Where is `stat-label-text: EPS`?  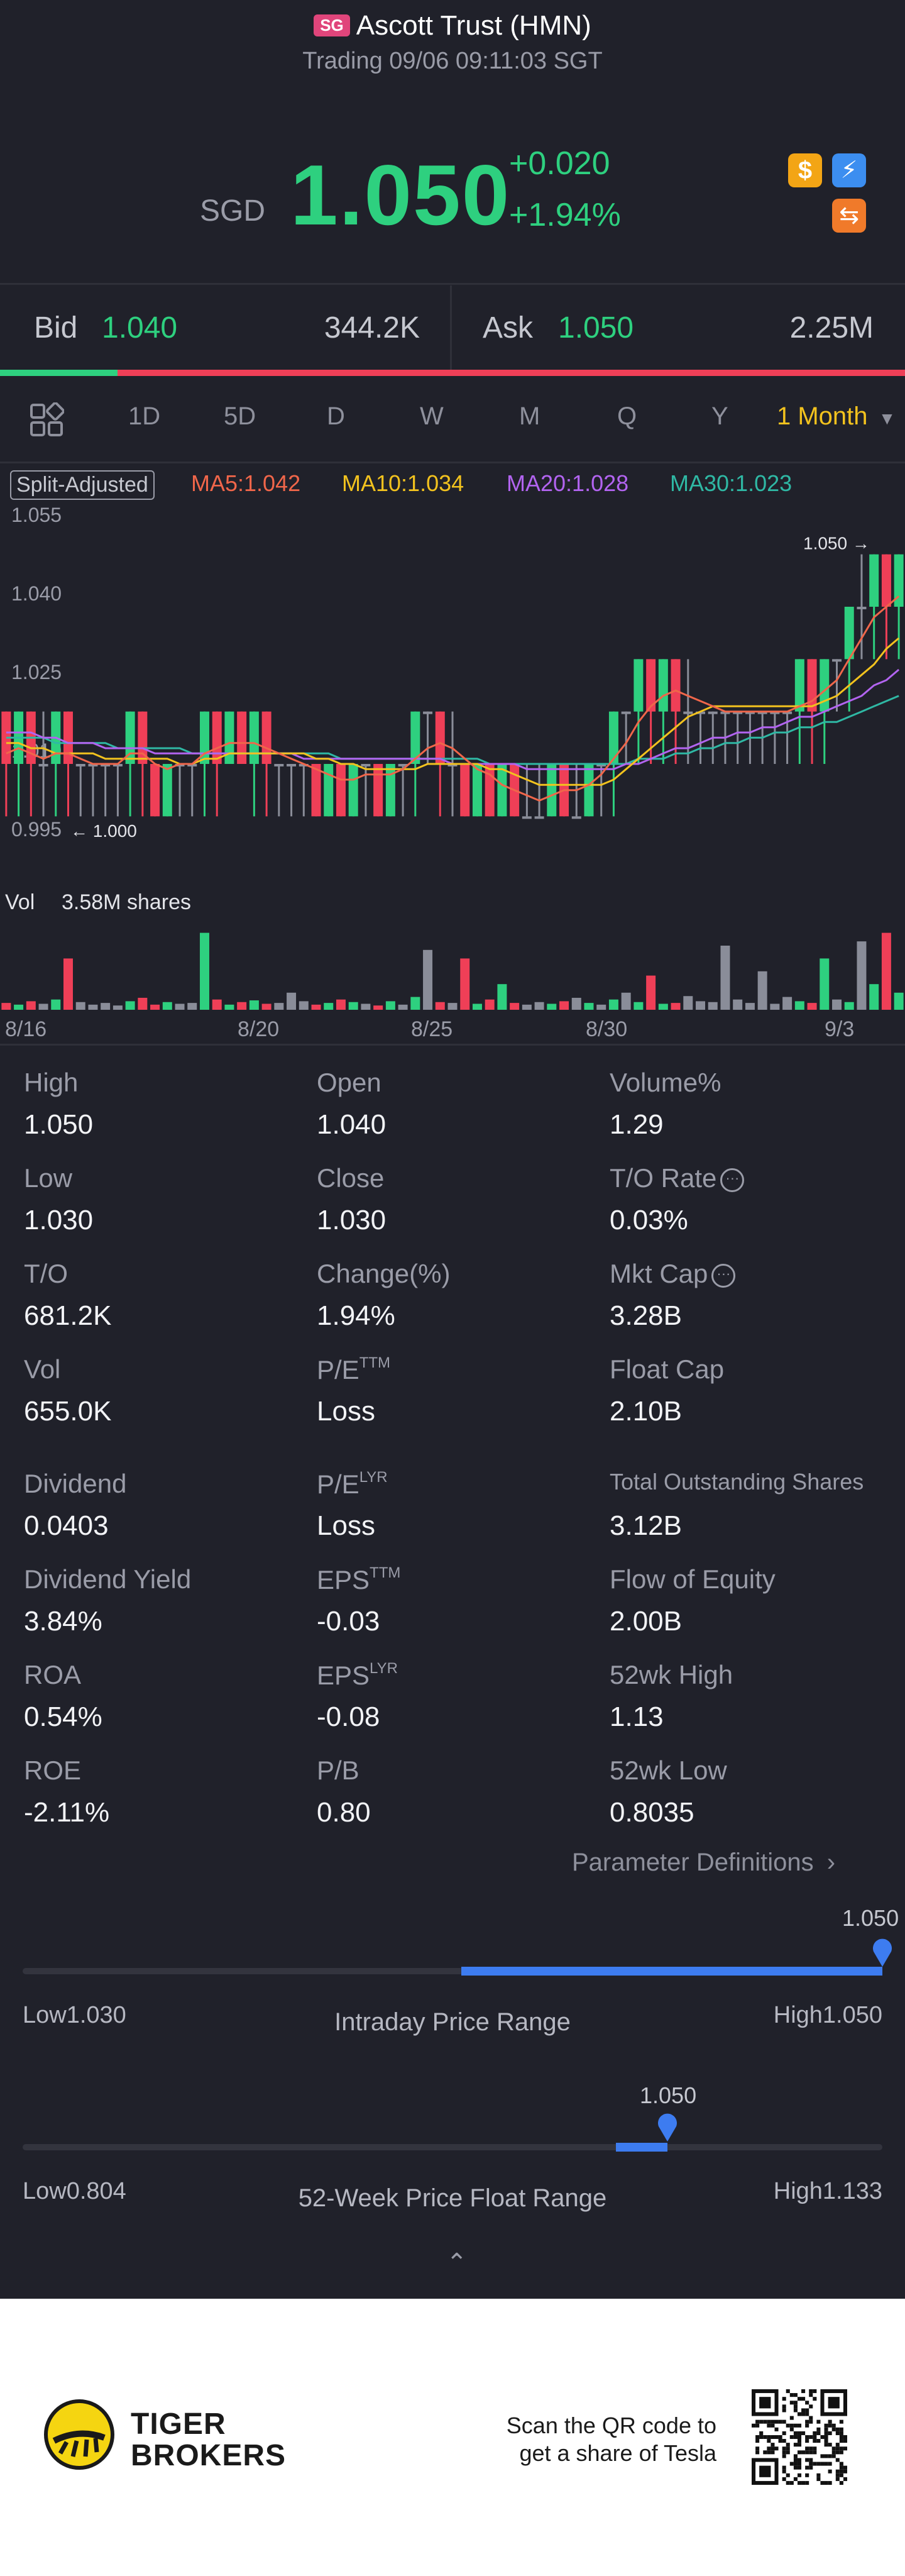
stat-label-text: EPS is located at coordinates (343, 1580).